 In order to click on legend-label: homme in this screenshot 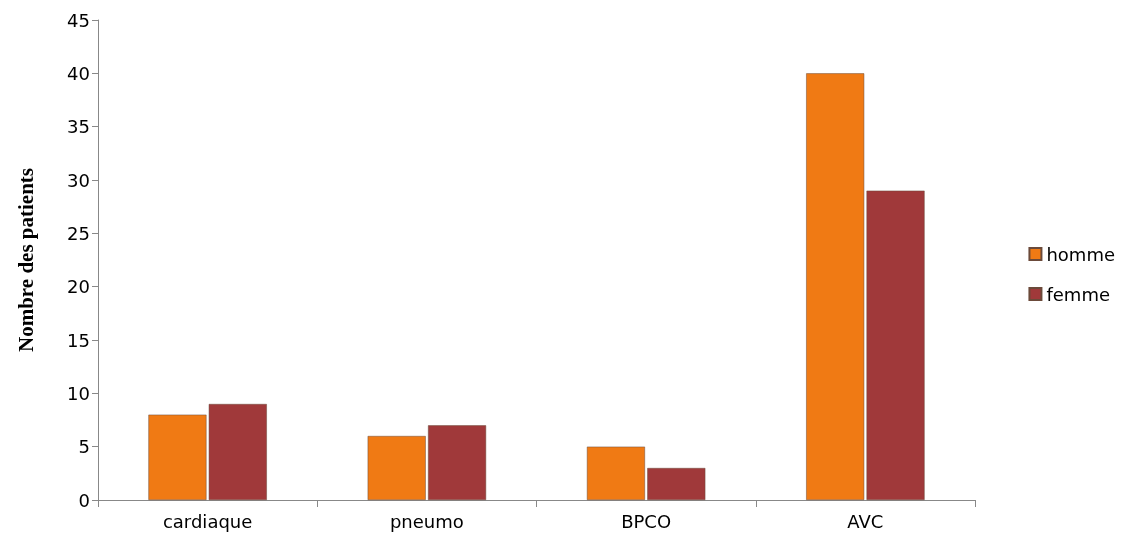, I will do `click(1081, 254)`.